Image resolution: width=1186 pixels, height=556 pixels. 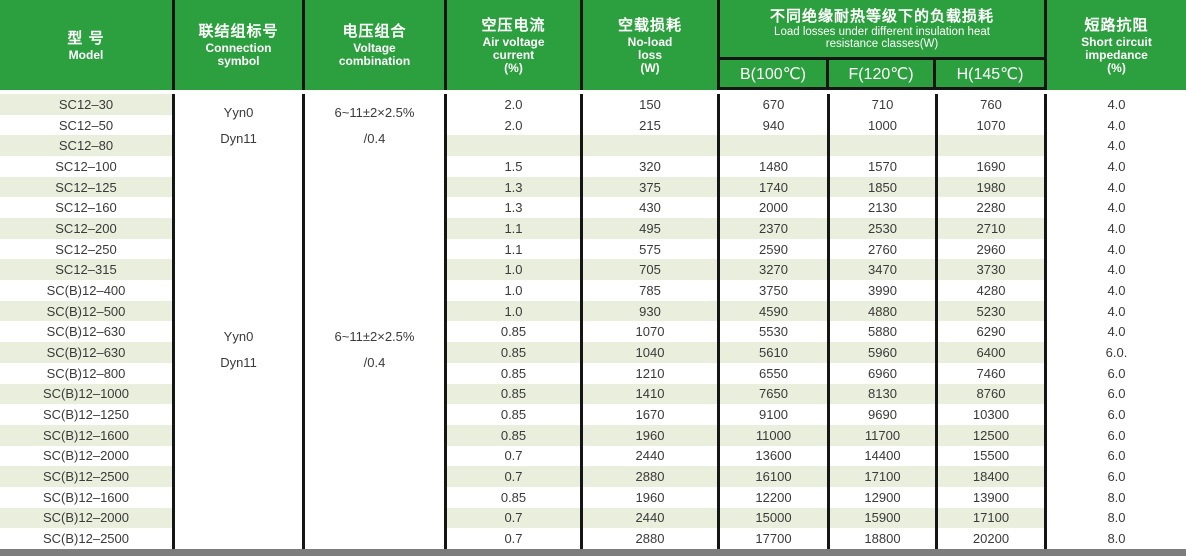 I want to click on model-cell: SC12–200, so click(x=87, y=228).